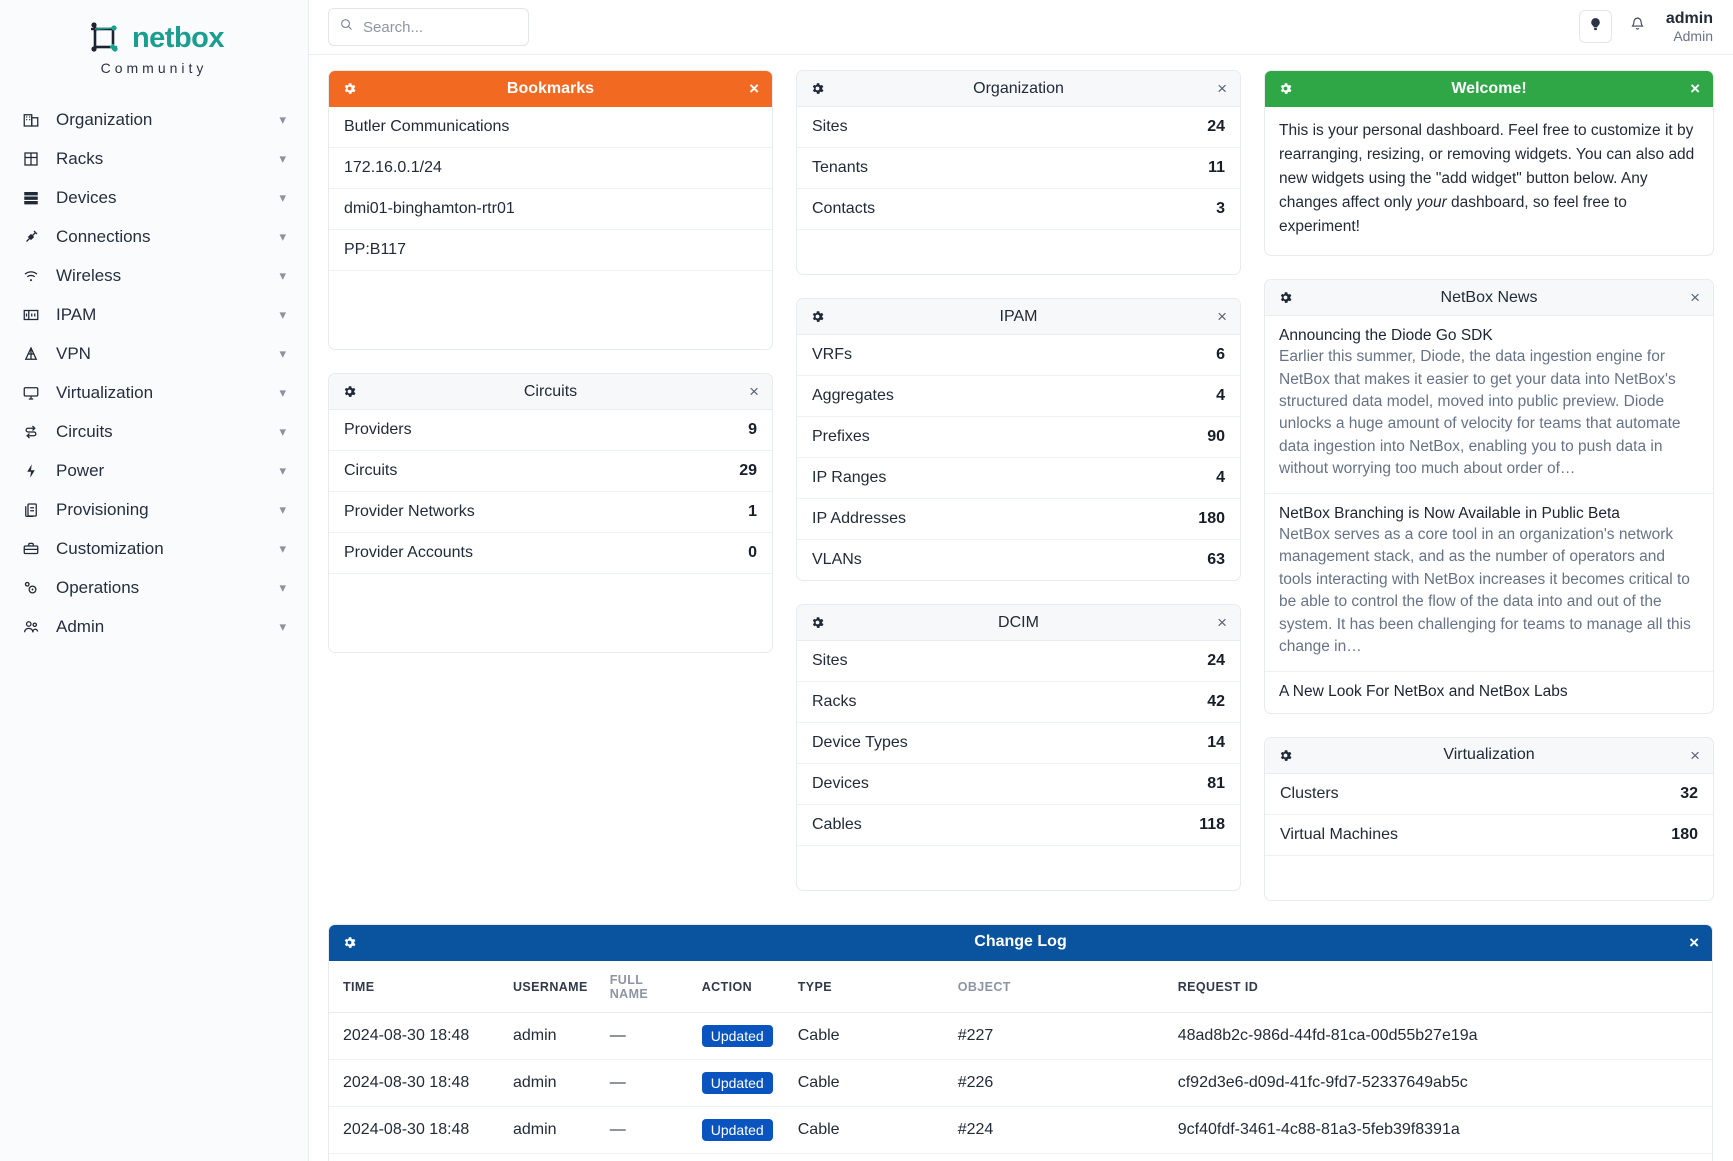 The height and width of the screenshot is (1161, 1733). I want to click on stat-row: Racks 42, so click(1018, 702).